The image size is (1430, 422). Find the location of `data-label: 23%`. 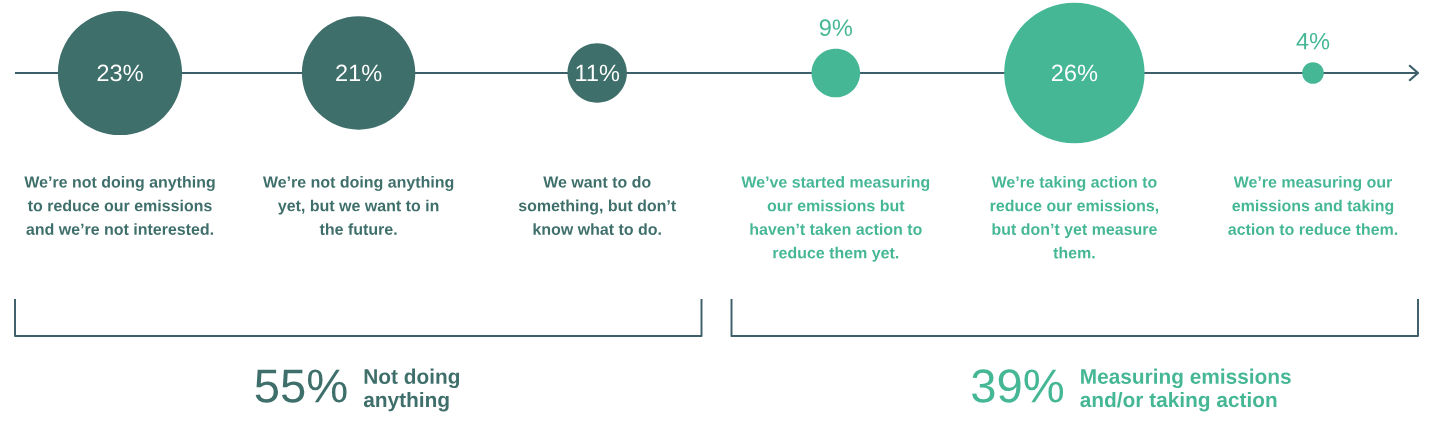

data-label: 23% is located at coordinates (120, 73).